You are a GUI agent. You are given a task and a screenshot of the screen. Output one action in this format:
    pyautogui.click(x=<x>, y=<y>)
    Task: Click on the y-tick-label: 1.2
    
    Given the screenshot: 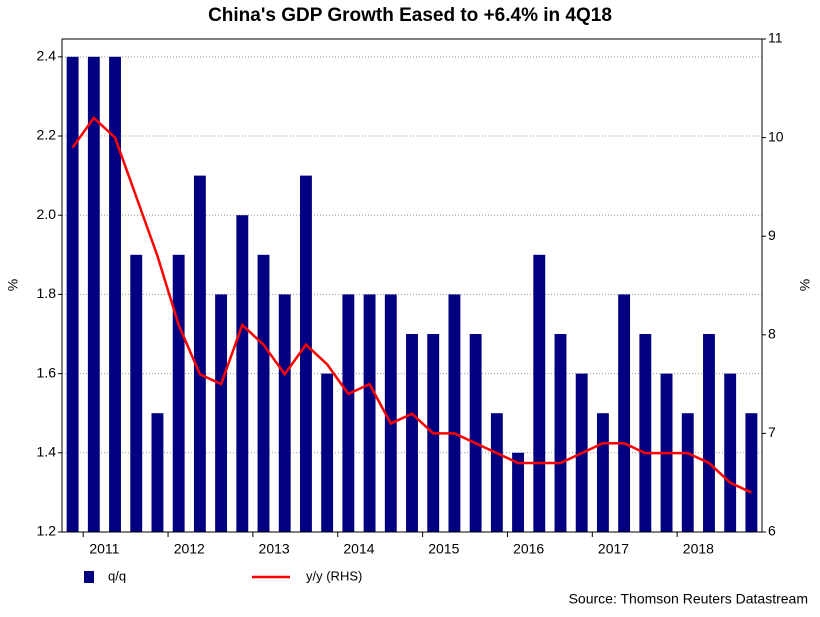 What is the action you would take?
    pyautogui.click(x=47, y=531)
    